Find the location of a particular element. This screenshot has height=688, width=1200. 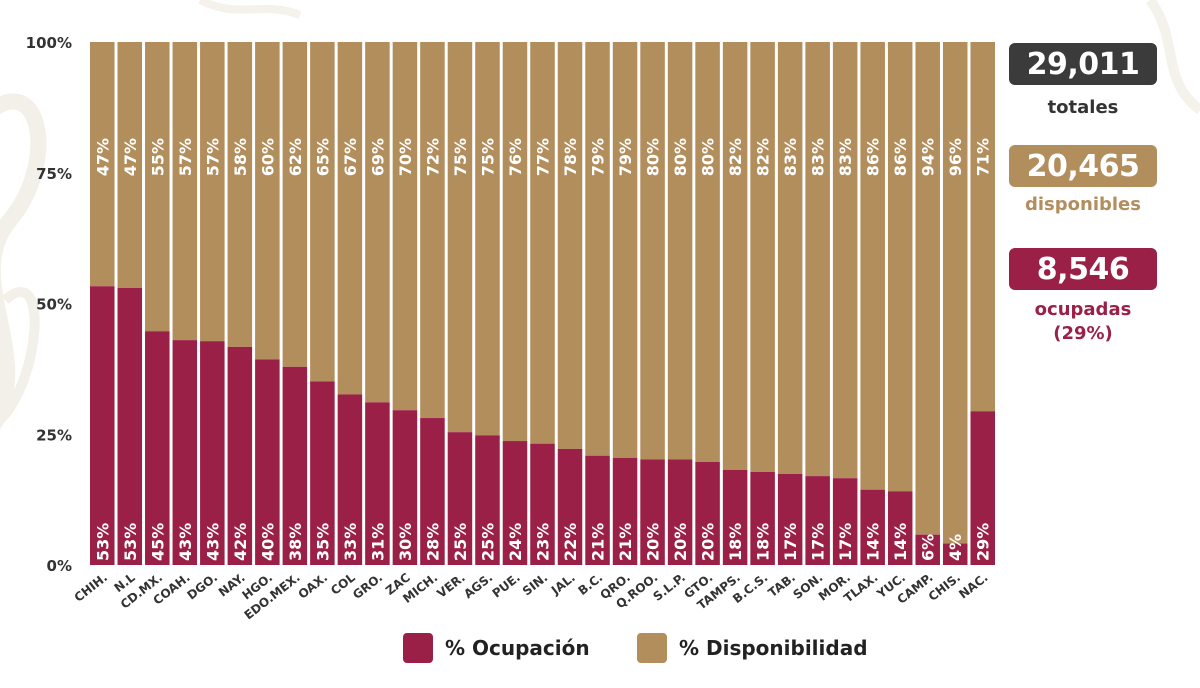

bar-label-disponibilidad: 70% is located at coordinates (405, 157).